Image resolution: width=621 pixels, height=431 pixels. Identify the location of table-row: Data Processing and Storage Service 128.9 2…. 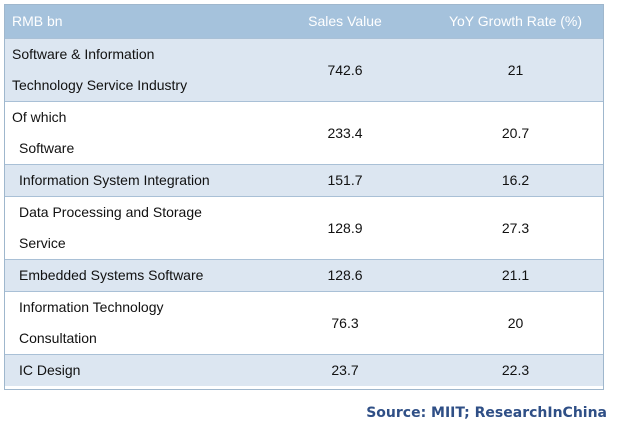
(304, 227).